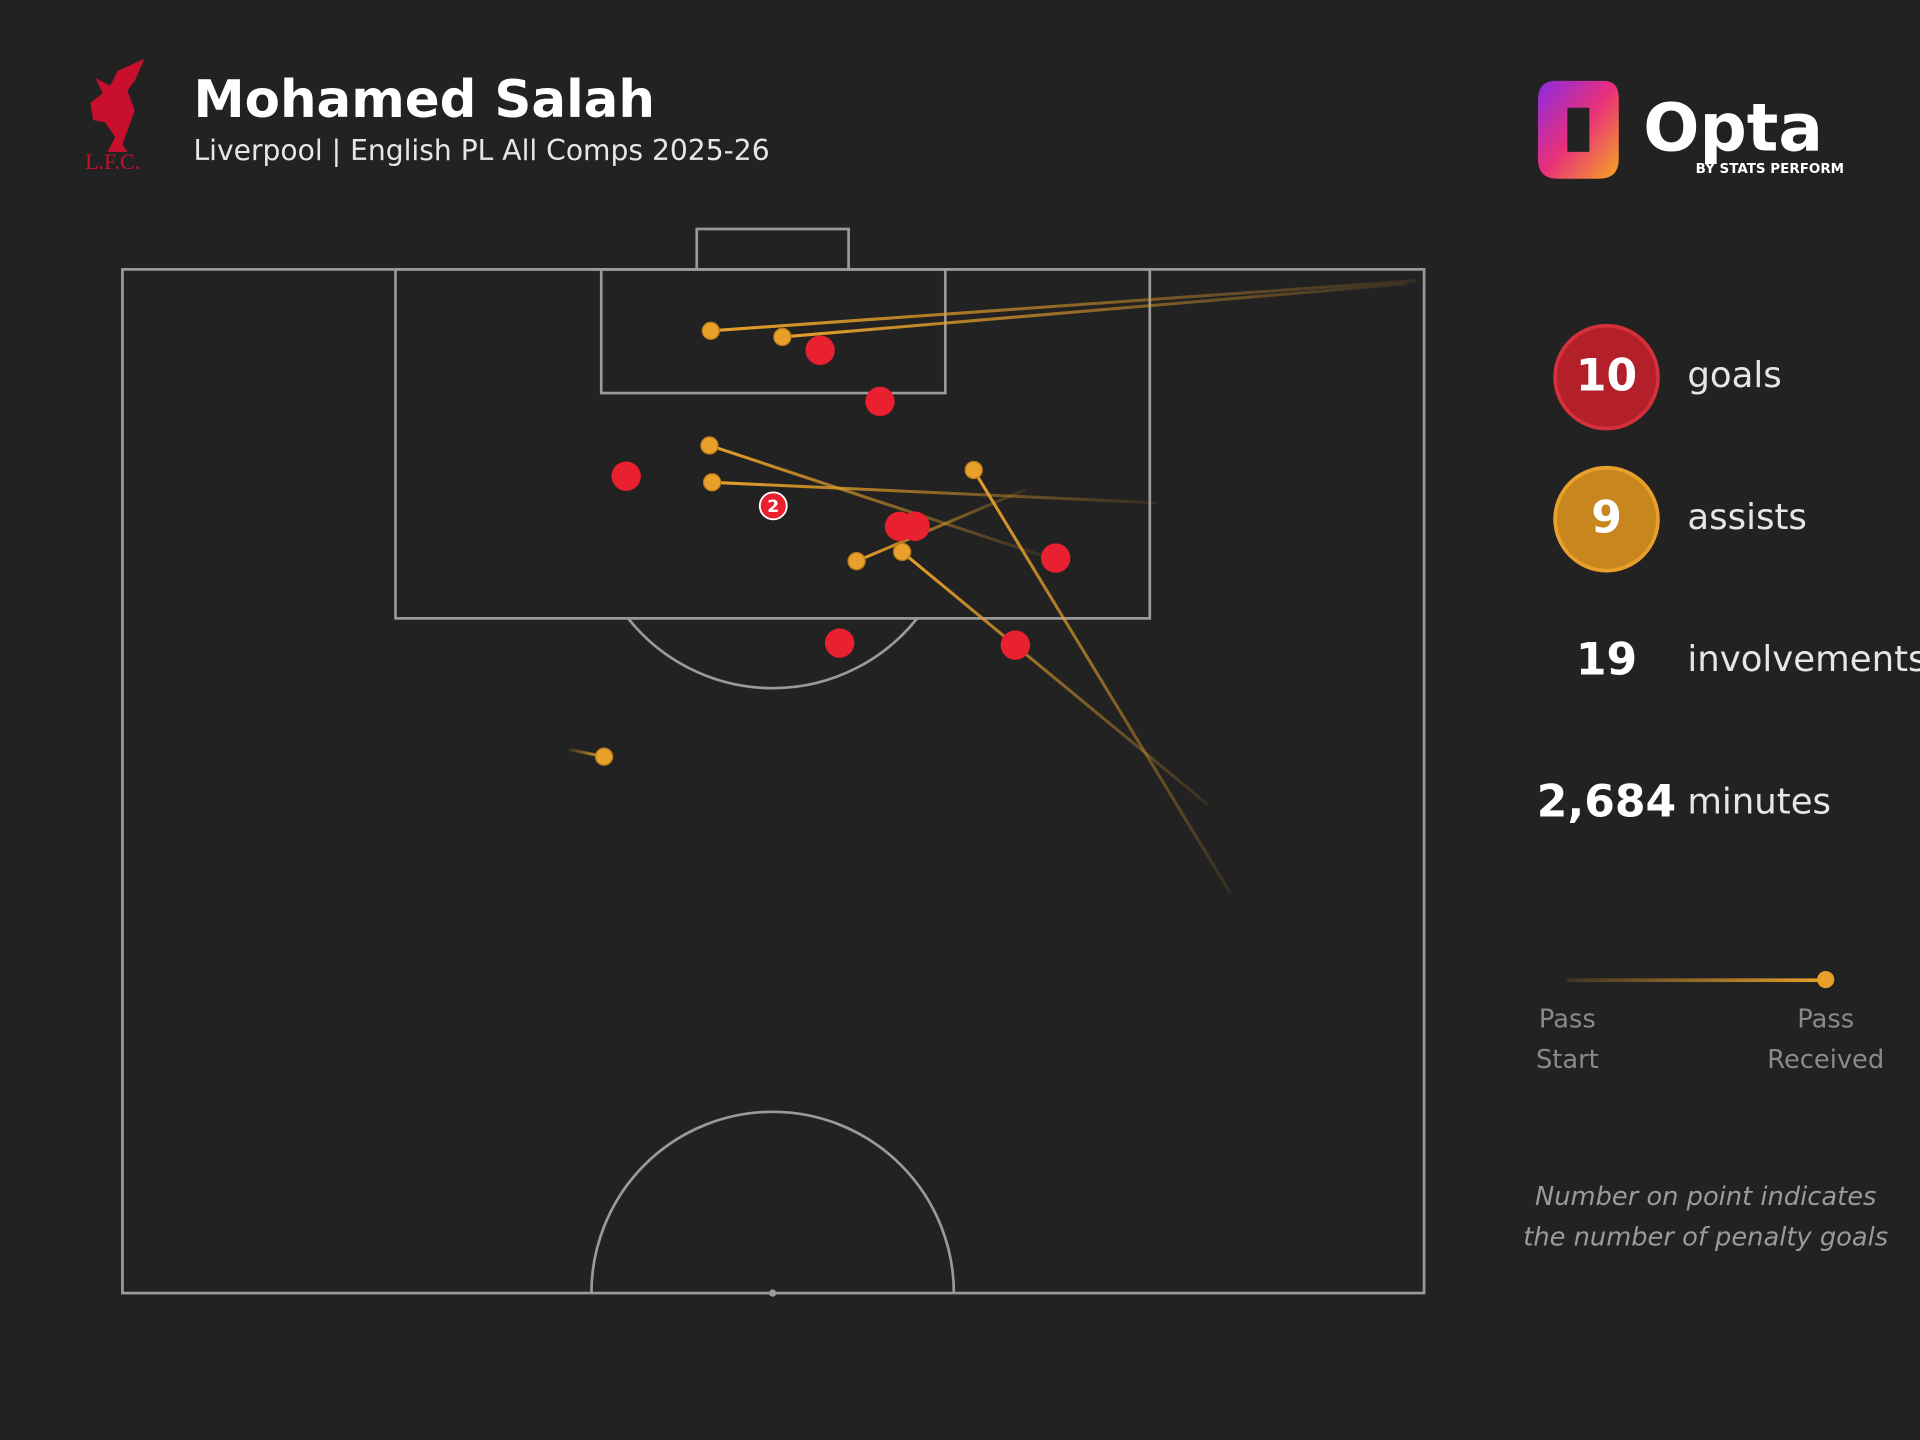 Image resolution: width=1920 pixels, height=1440 pixels. What do you see at coordinates (1747, 517) in the screenshot?
I see `stat-label: assists` at bounding box center [1747, 517].